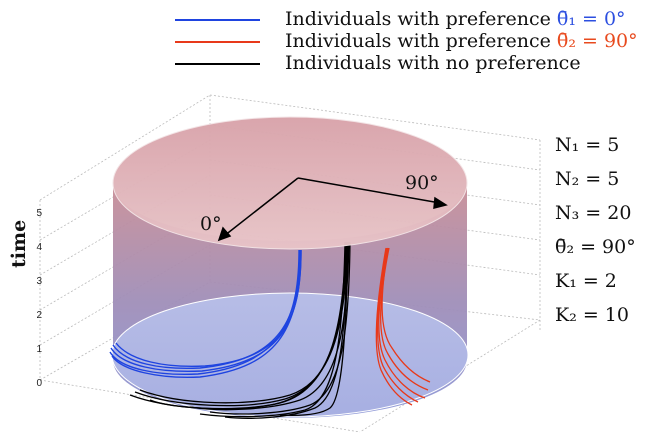 This screenshot has height=439, width=658. What do you see at coordinates (39, 281) in the screenshot?
I see `tick-label: 3` at bounding box center [39, 281].